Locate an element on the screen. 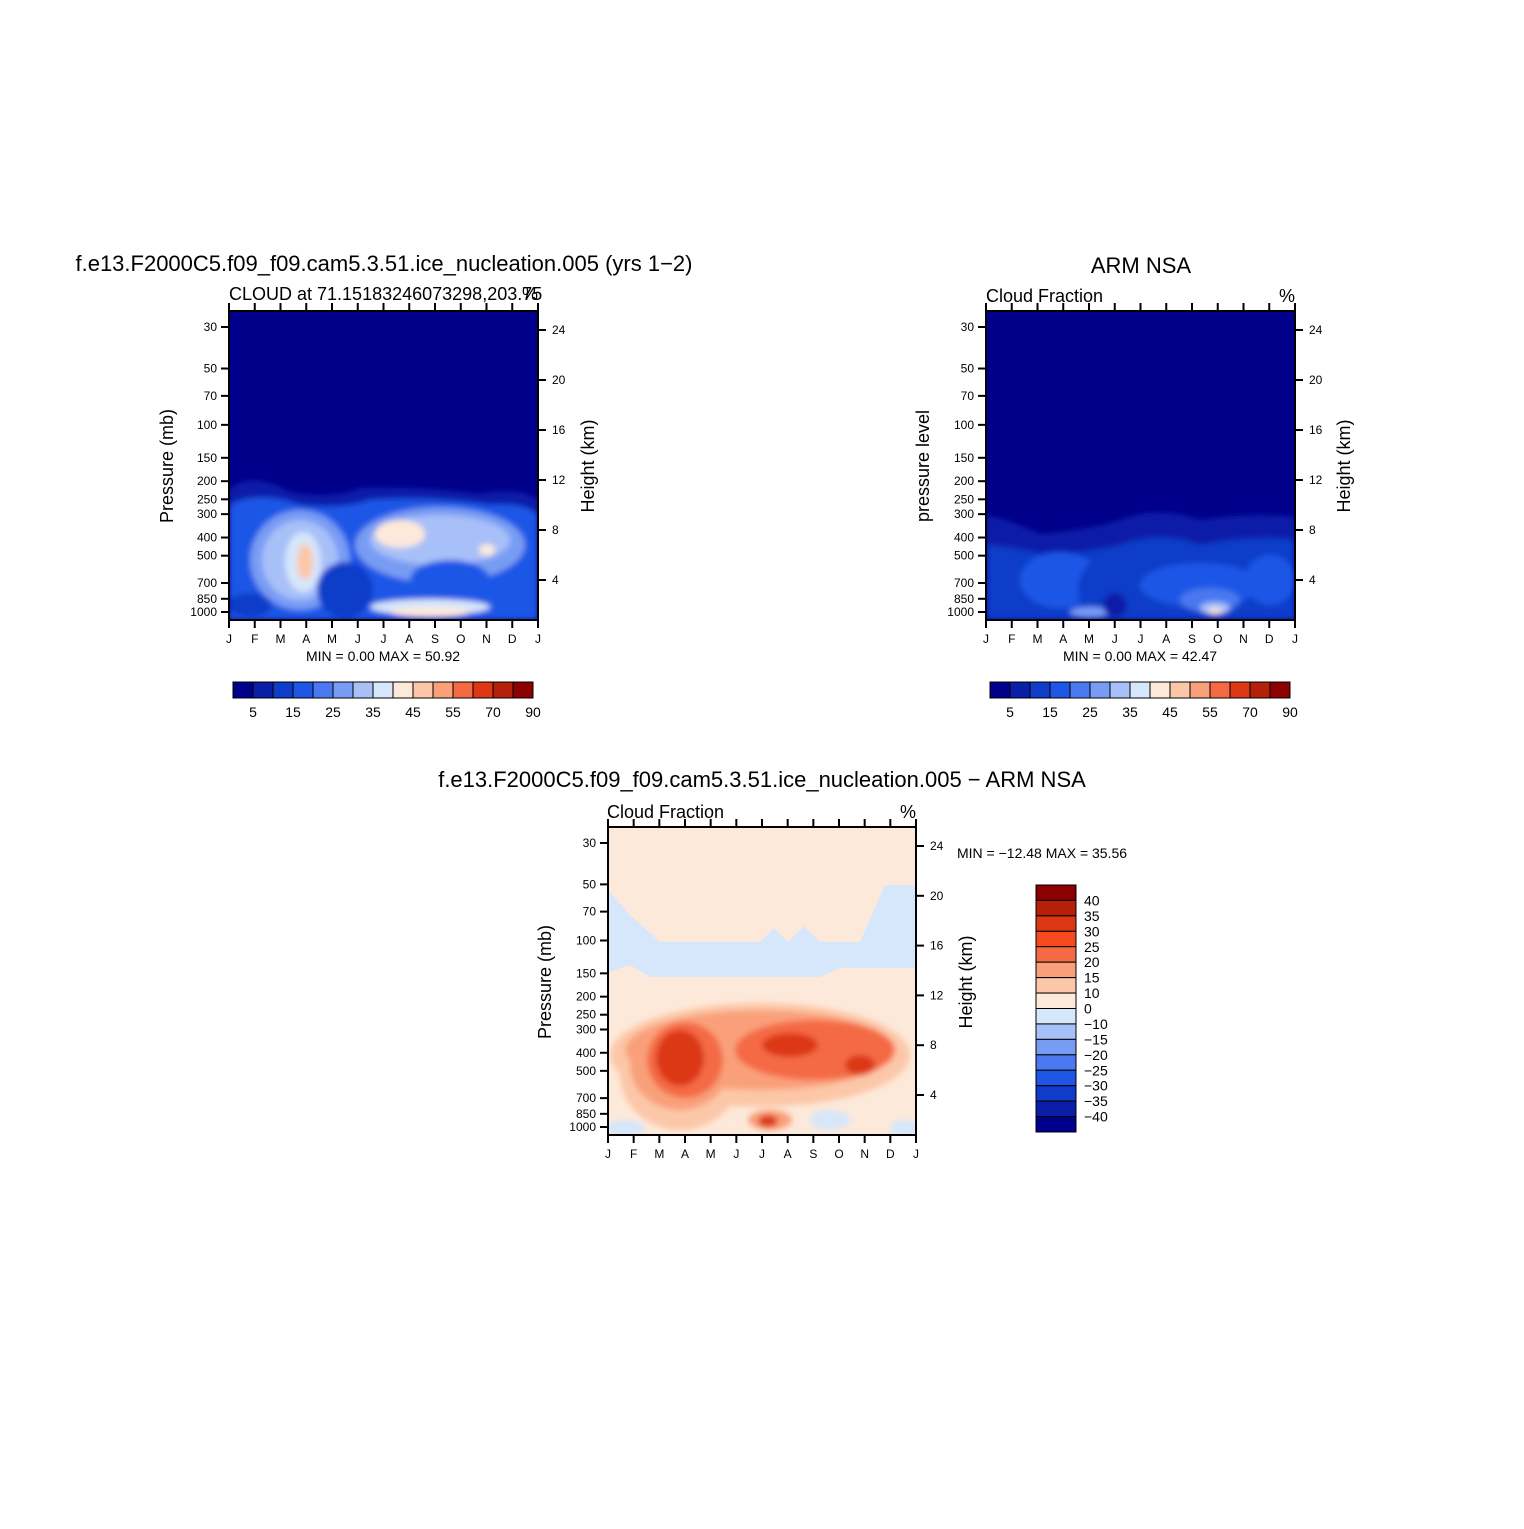 Image resolution: width=1524 pixels, height=1529 pixels. colorbar-tick-label: 40 is located at coordinates (1092, 900).